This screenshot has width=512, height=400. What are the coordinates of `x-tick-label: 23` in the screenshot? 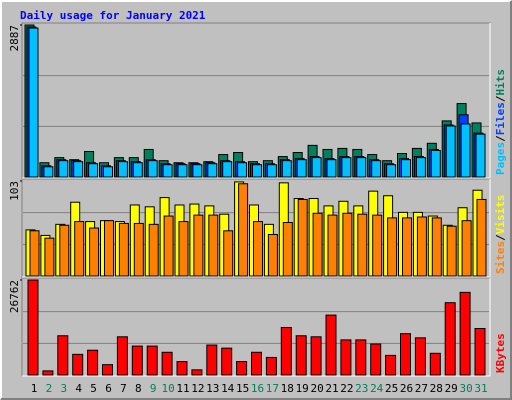 It's located at (361, 388).